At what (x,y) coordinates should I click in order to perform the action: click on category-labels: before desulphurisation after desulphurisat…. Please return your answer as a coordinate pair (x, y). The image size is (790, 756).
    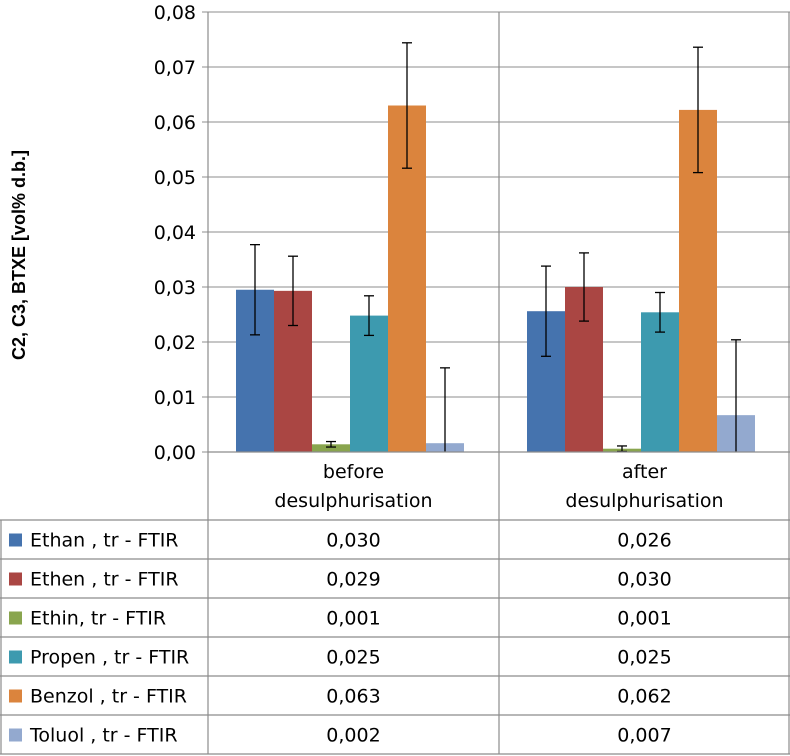
    Looking at the image, I should click on (498, 486).